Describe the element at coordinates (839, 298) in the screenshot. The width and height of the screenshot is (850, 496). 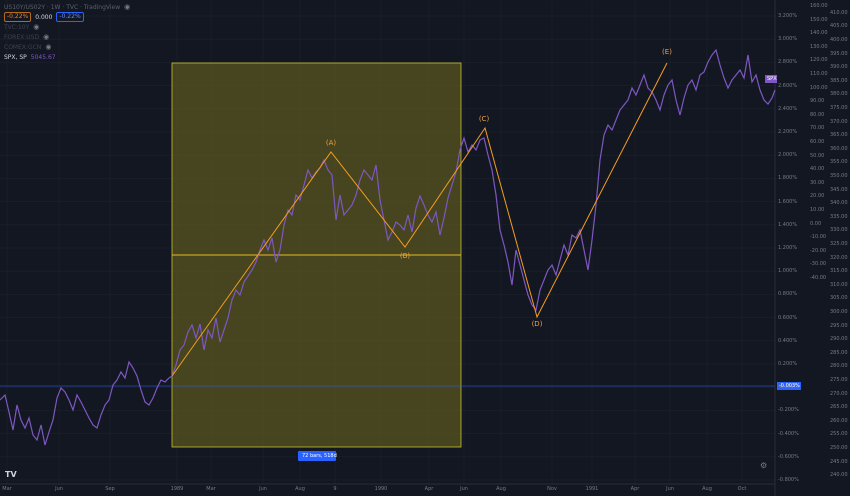
I see `right-axis-label-secondary: 305.00` at that location.